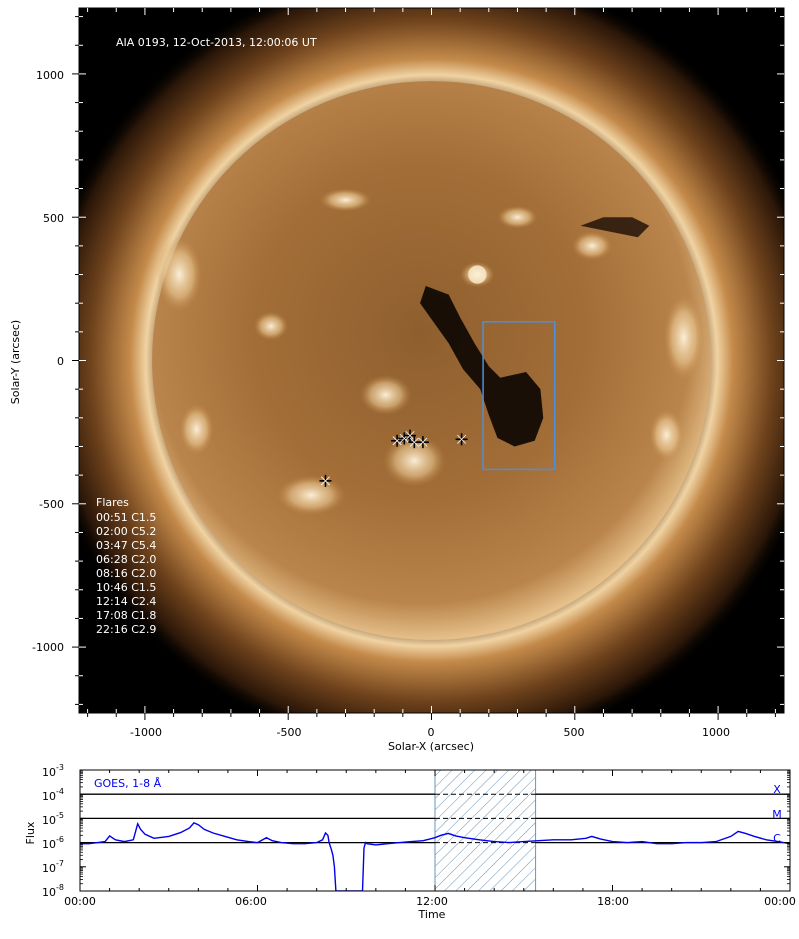 The width and height of the screenshot is (799, 939). Describe the element at coordinates (60, 839) in the screenshot. I see `svg-text: -6` at that location.